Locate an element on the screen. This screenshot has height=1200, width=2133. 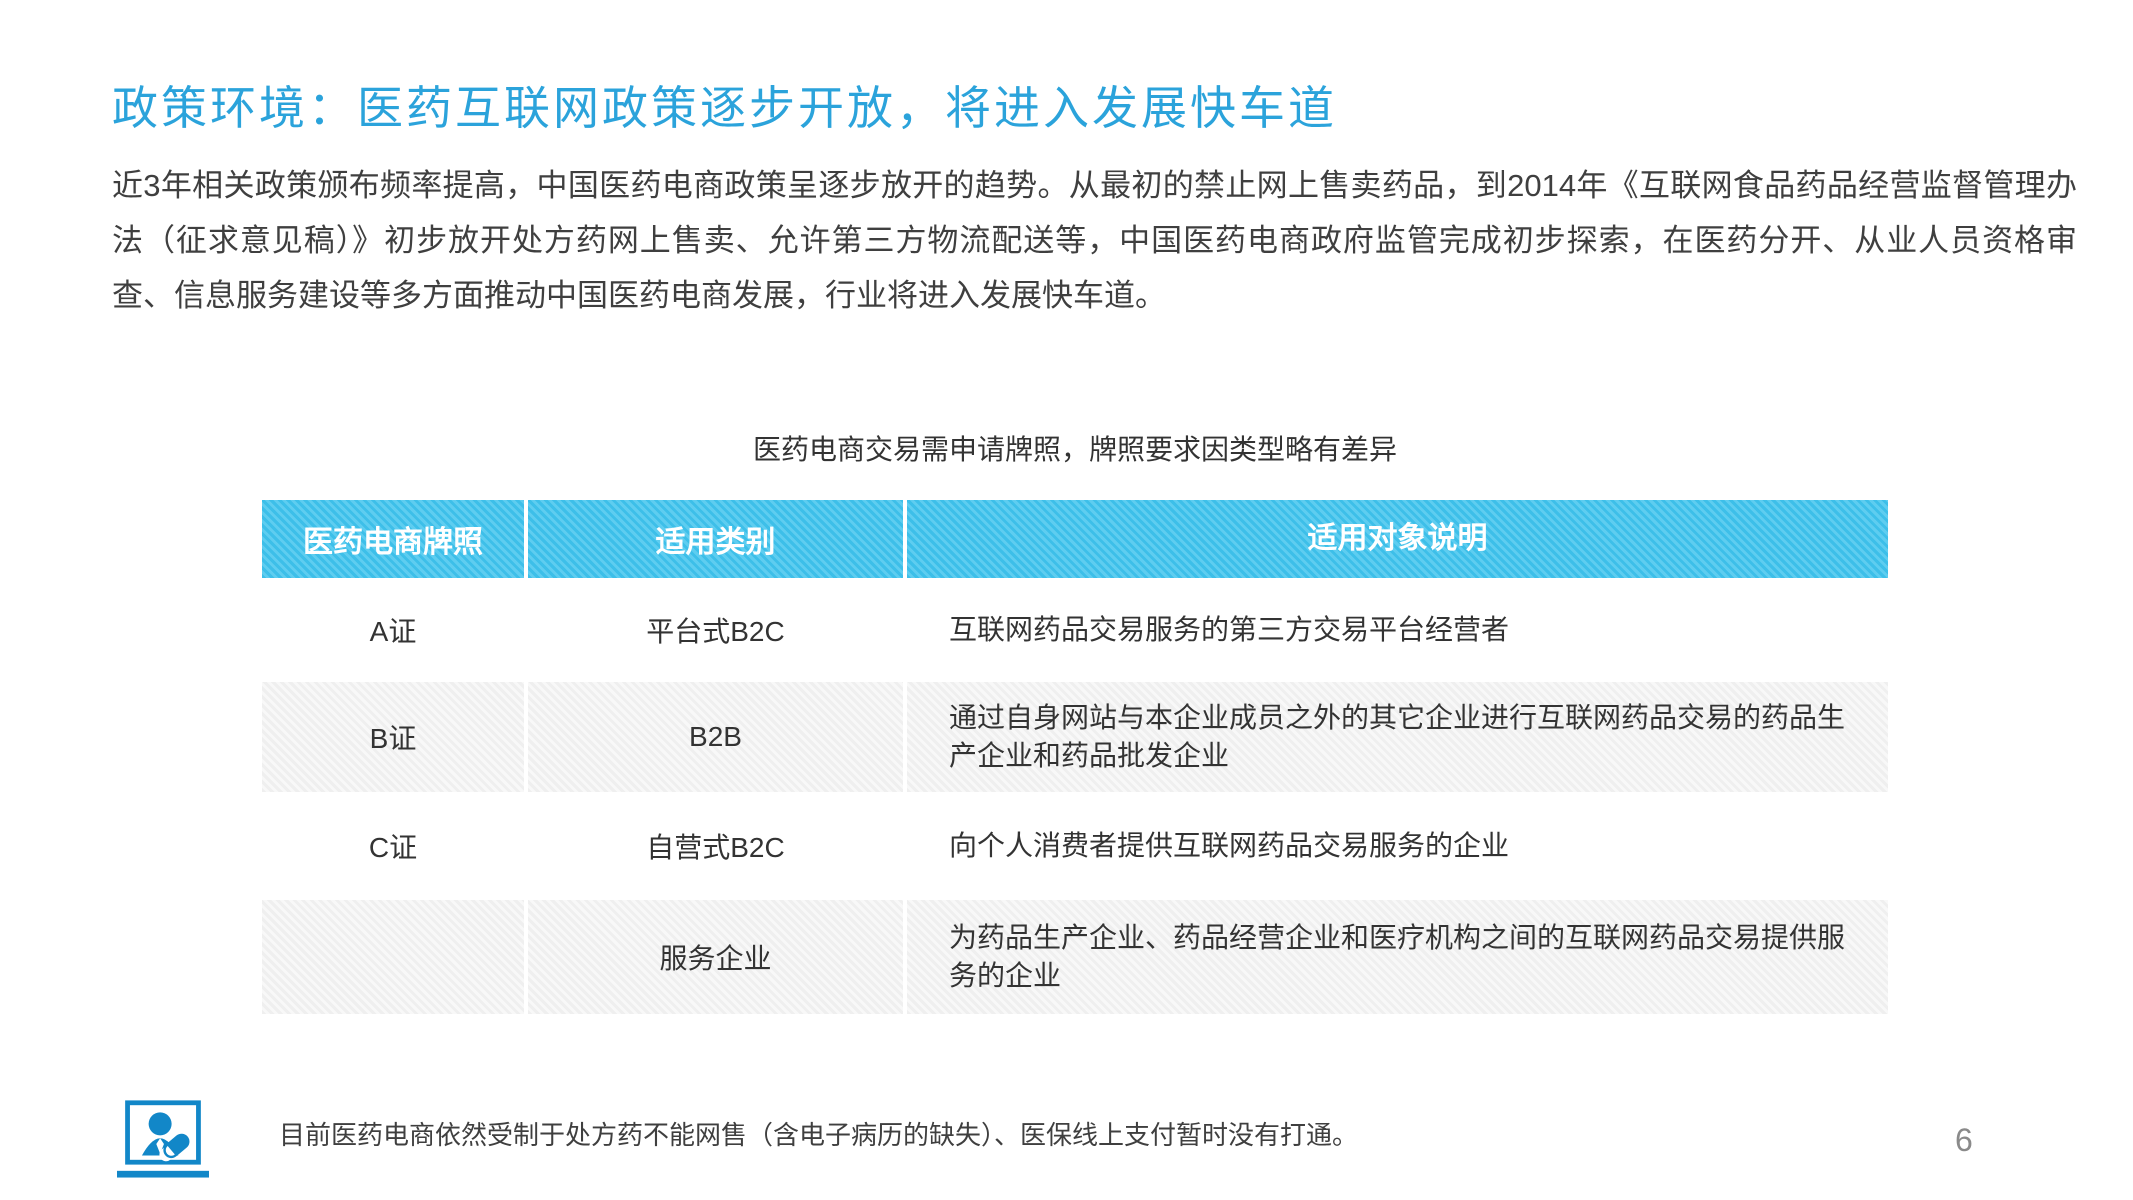
cell-license: B证 is located at coordinates (393, 737).